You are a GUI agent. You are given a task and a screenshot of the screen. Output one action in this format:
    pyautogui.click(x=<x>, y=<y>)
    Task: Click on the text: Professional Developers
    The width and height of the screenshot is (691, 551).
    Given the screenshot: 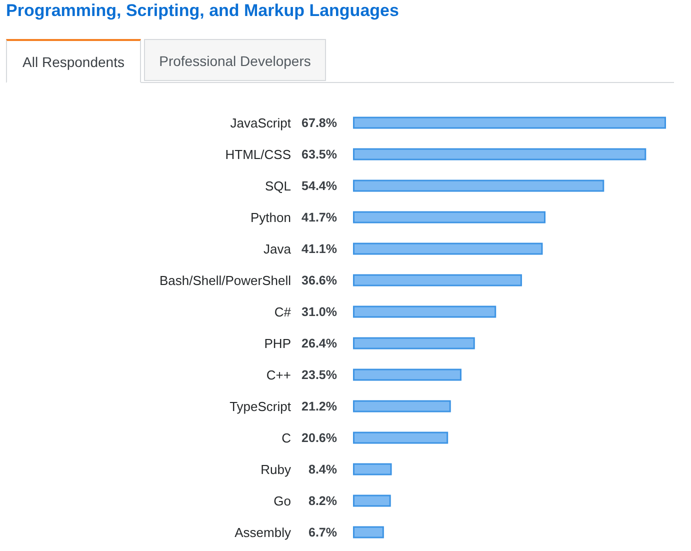 What is the action you would take?
    pyautogui.click(x=235, y=60)
    